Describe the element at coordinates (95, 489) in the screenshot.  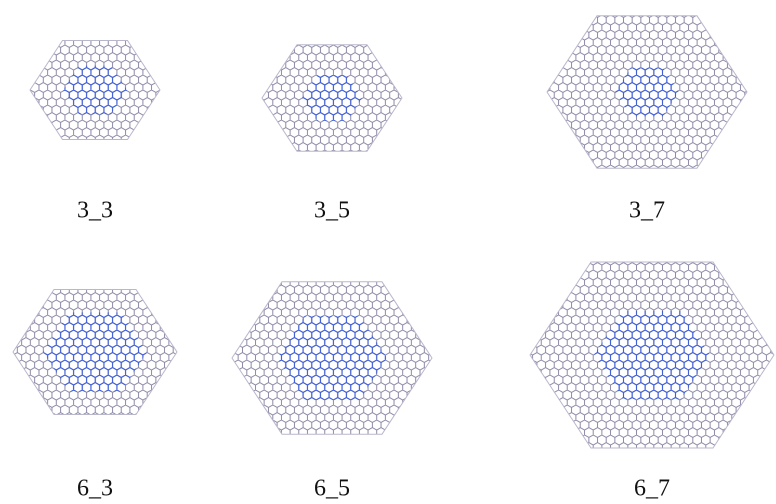
I see `panel-label: 6_3` at that location.